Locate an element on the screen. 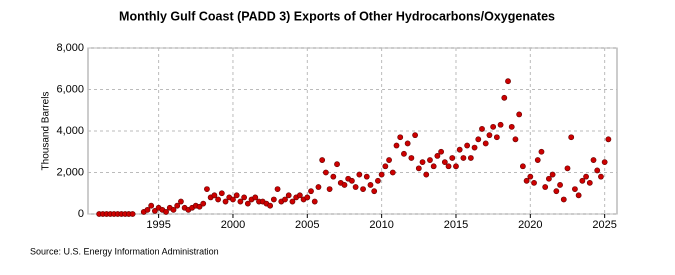  y-tick-label: 2,000 is located at coordinates (70, 172).